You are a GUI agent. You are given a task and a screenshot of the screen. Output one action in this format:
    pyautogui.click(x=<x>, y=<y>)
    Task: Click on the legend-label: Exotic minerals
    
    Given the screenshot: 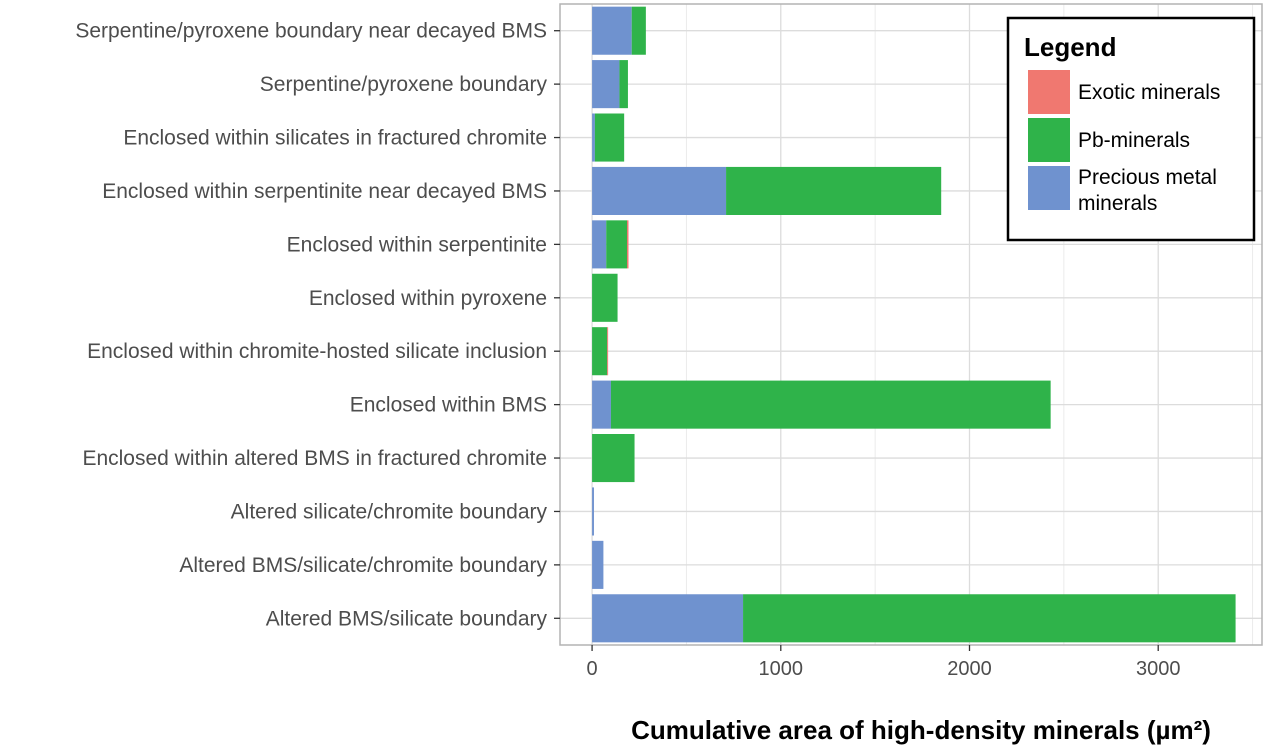 What is the action you would take?
    pyautogui.click(x=1149, y=92)
    